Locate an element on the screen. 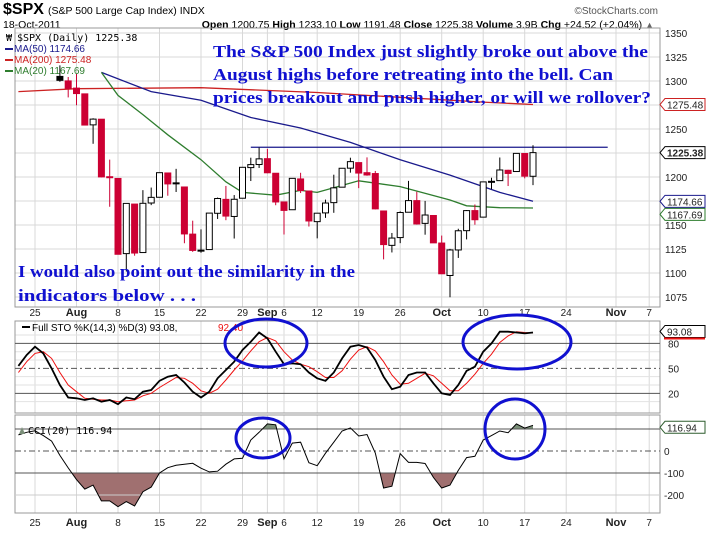 This screenshot has height=537, width=706. cci-tick-label: 0 is located at coordinates (667, 452).